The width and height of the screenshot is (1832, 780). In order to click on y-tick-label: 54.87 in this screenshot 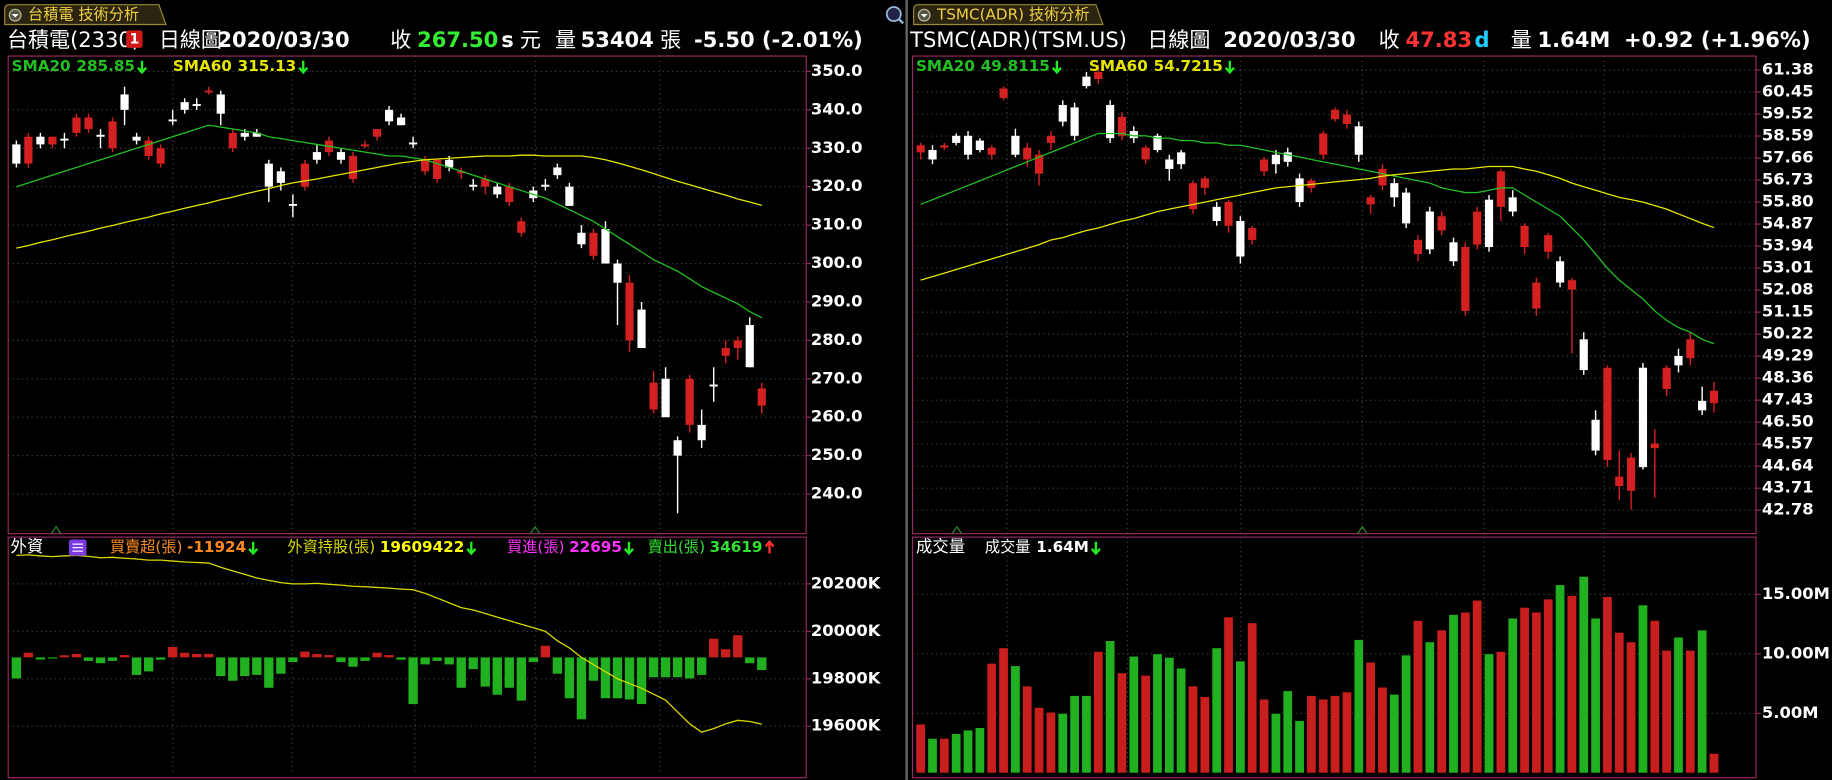, I will do `click(1788, 223)`.